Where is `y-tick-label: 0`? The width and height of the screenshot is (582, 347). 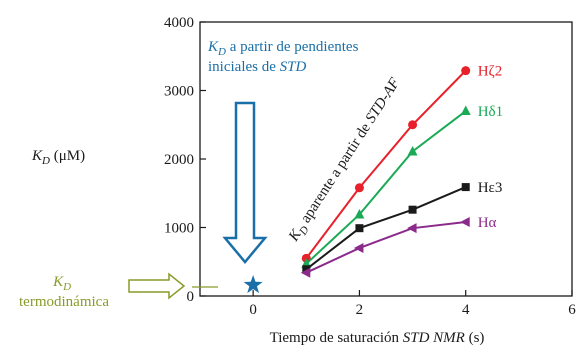 y-tick-label: 0 is located at coordinates (191, 297).